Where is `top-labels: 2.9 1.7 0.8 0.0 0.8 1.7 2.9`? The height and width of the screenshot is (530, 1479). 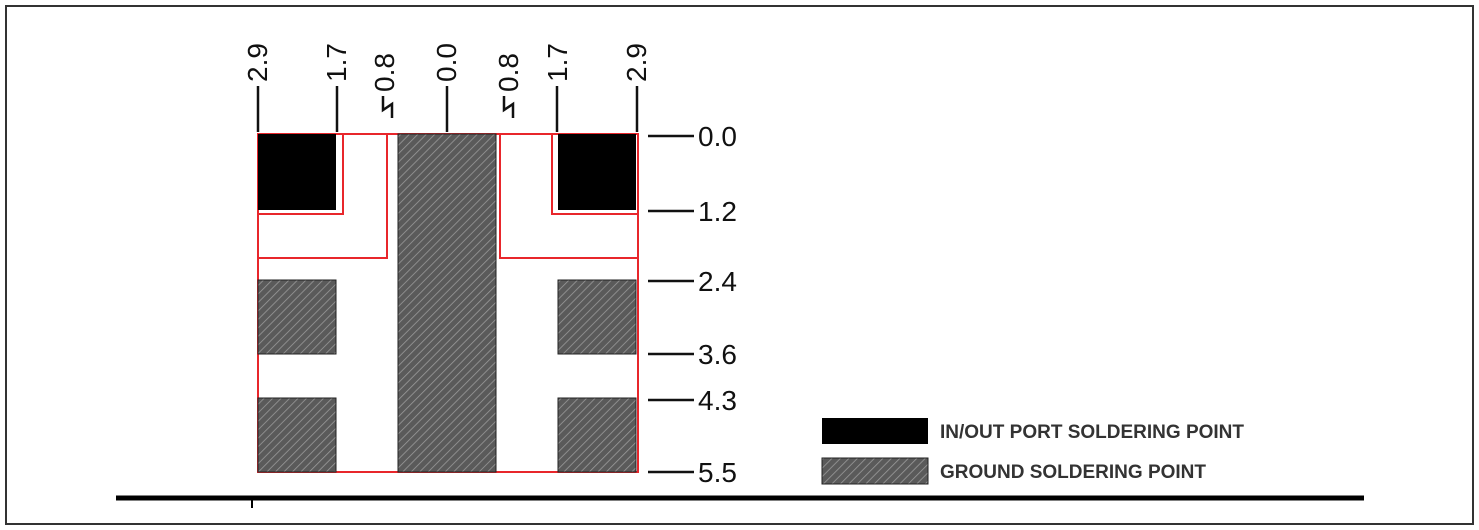 top-labels: 2.9 1.7 0.8 0.0 0.8 1.7 2.9 is located at coordinates (447, 67).